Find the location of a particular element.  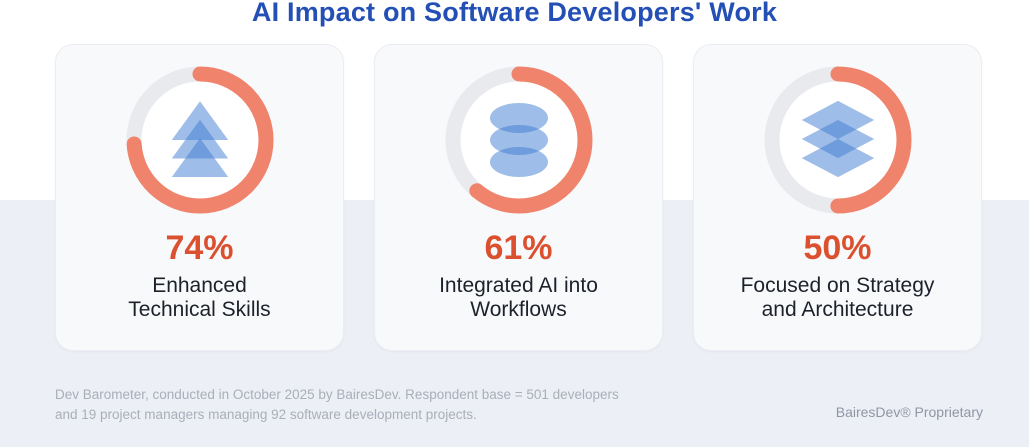

page-title: AI Impact on Software Developers' Work is located at coordinates (514, 13).